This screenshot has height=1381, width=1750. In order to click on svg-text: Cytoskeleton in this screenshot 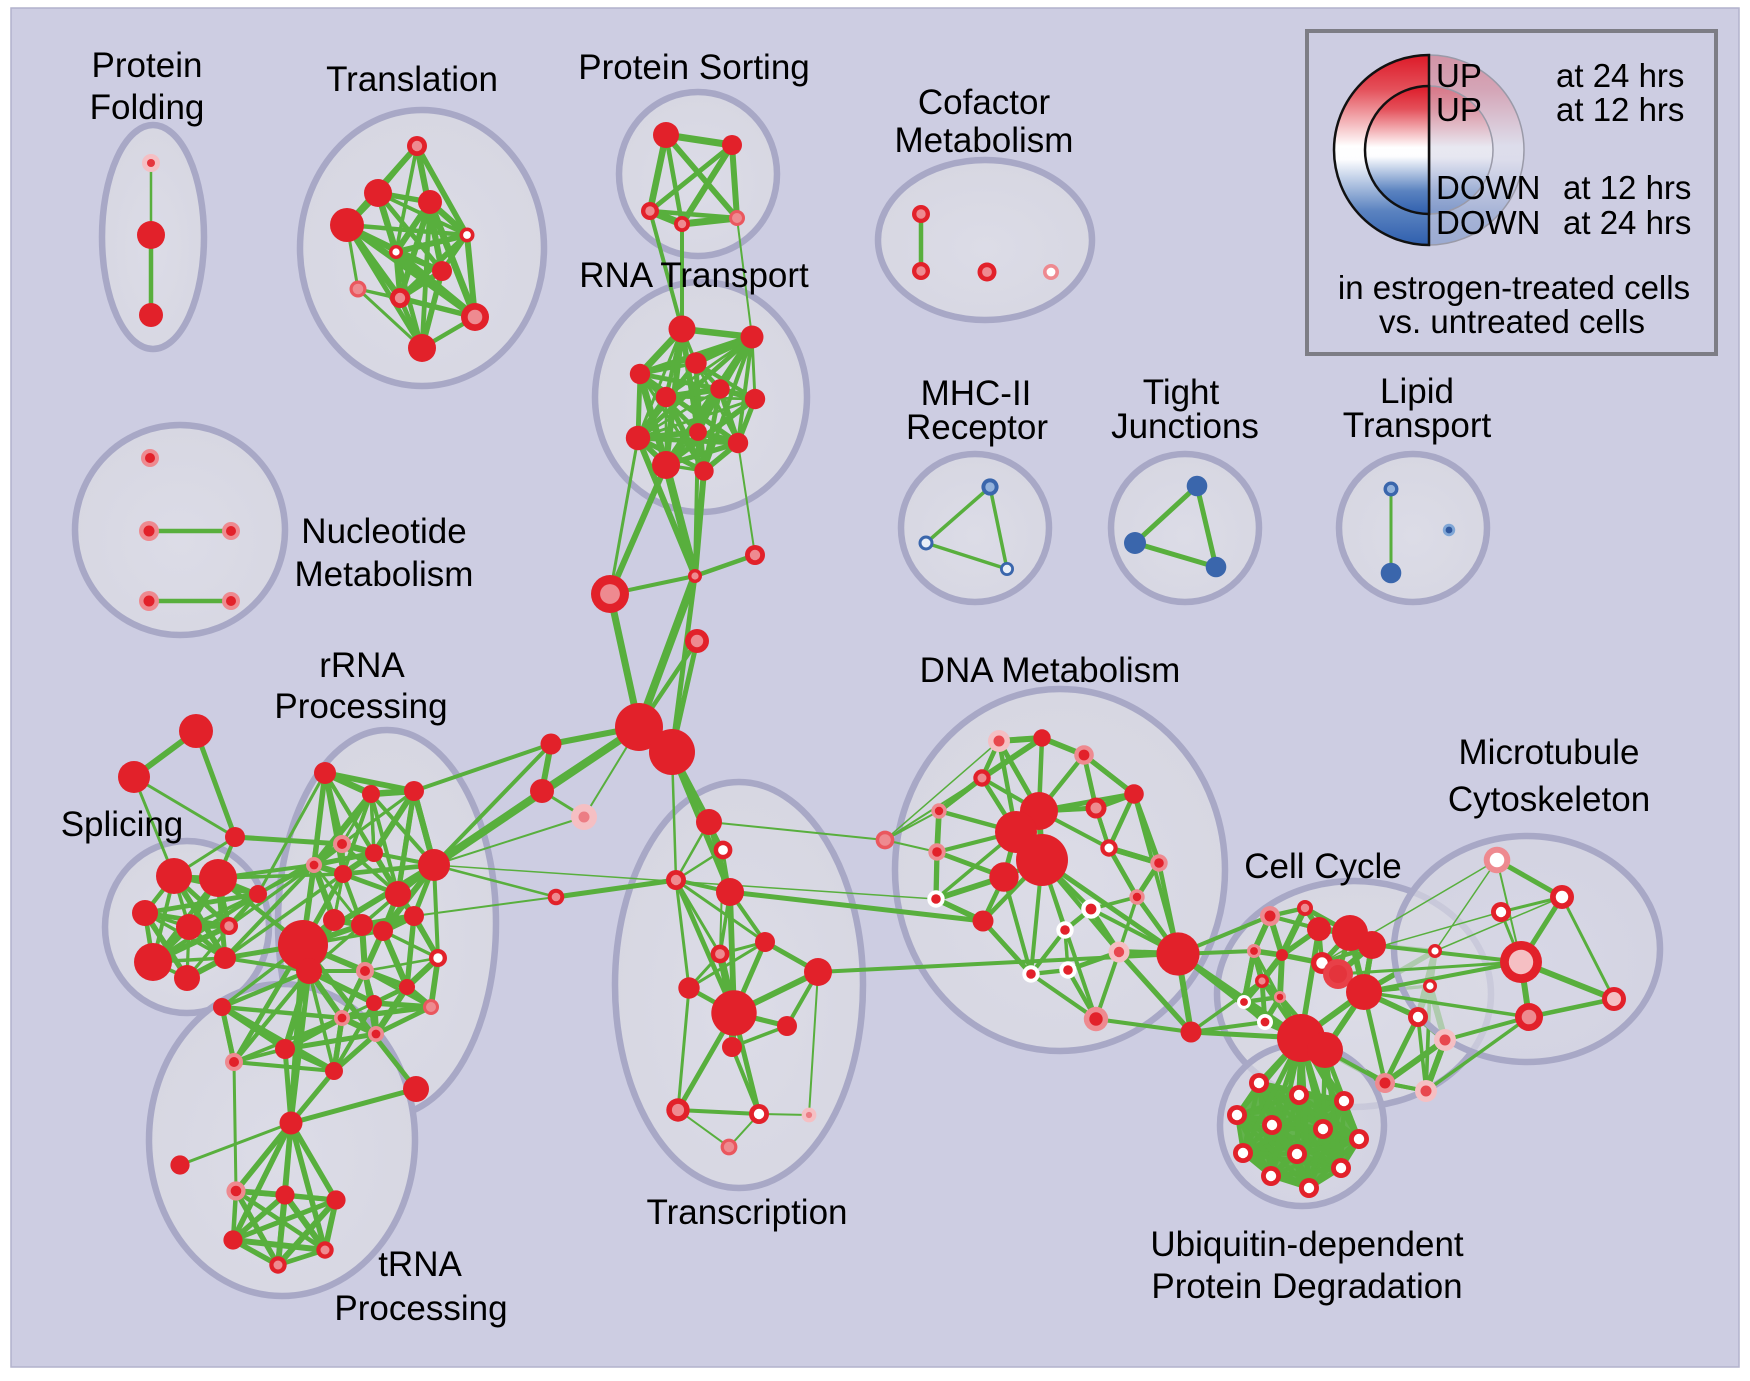, I will do `click(1549, 799)`.